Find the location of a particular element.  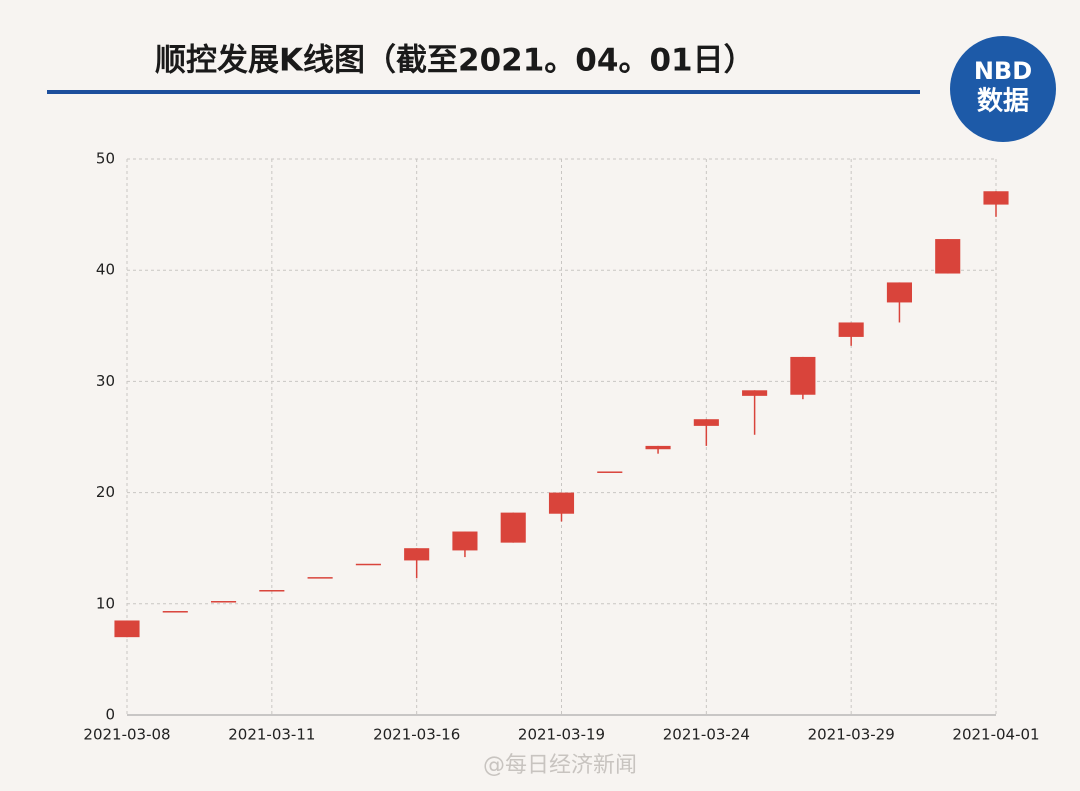

watermark: @每日经济新闻 is located at coordinates (560, 765).